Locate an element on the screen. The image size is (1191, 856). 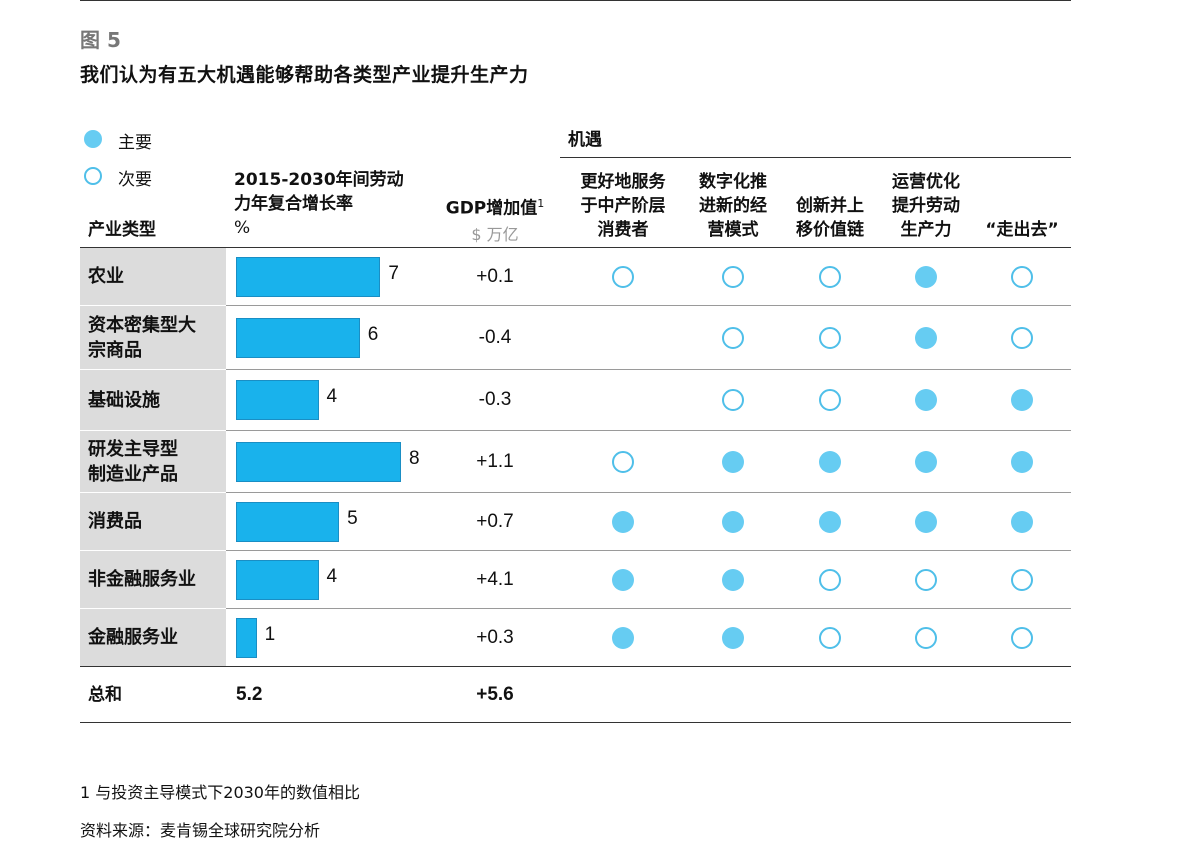
industry-label-line: 金融服务业 is located at coordinates (133, 637).